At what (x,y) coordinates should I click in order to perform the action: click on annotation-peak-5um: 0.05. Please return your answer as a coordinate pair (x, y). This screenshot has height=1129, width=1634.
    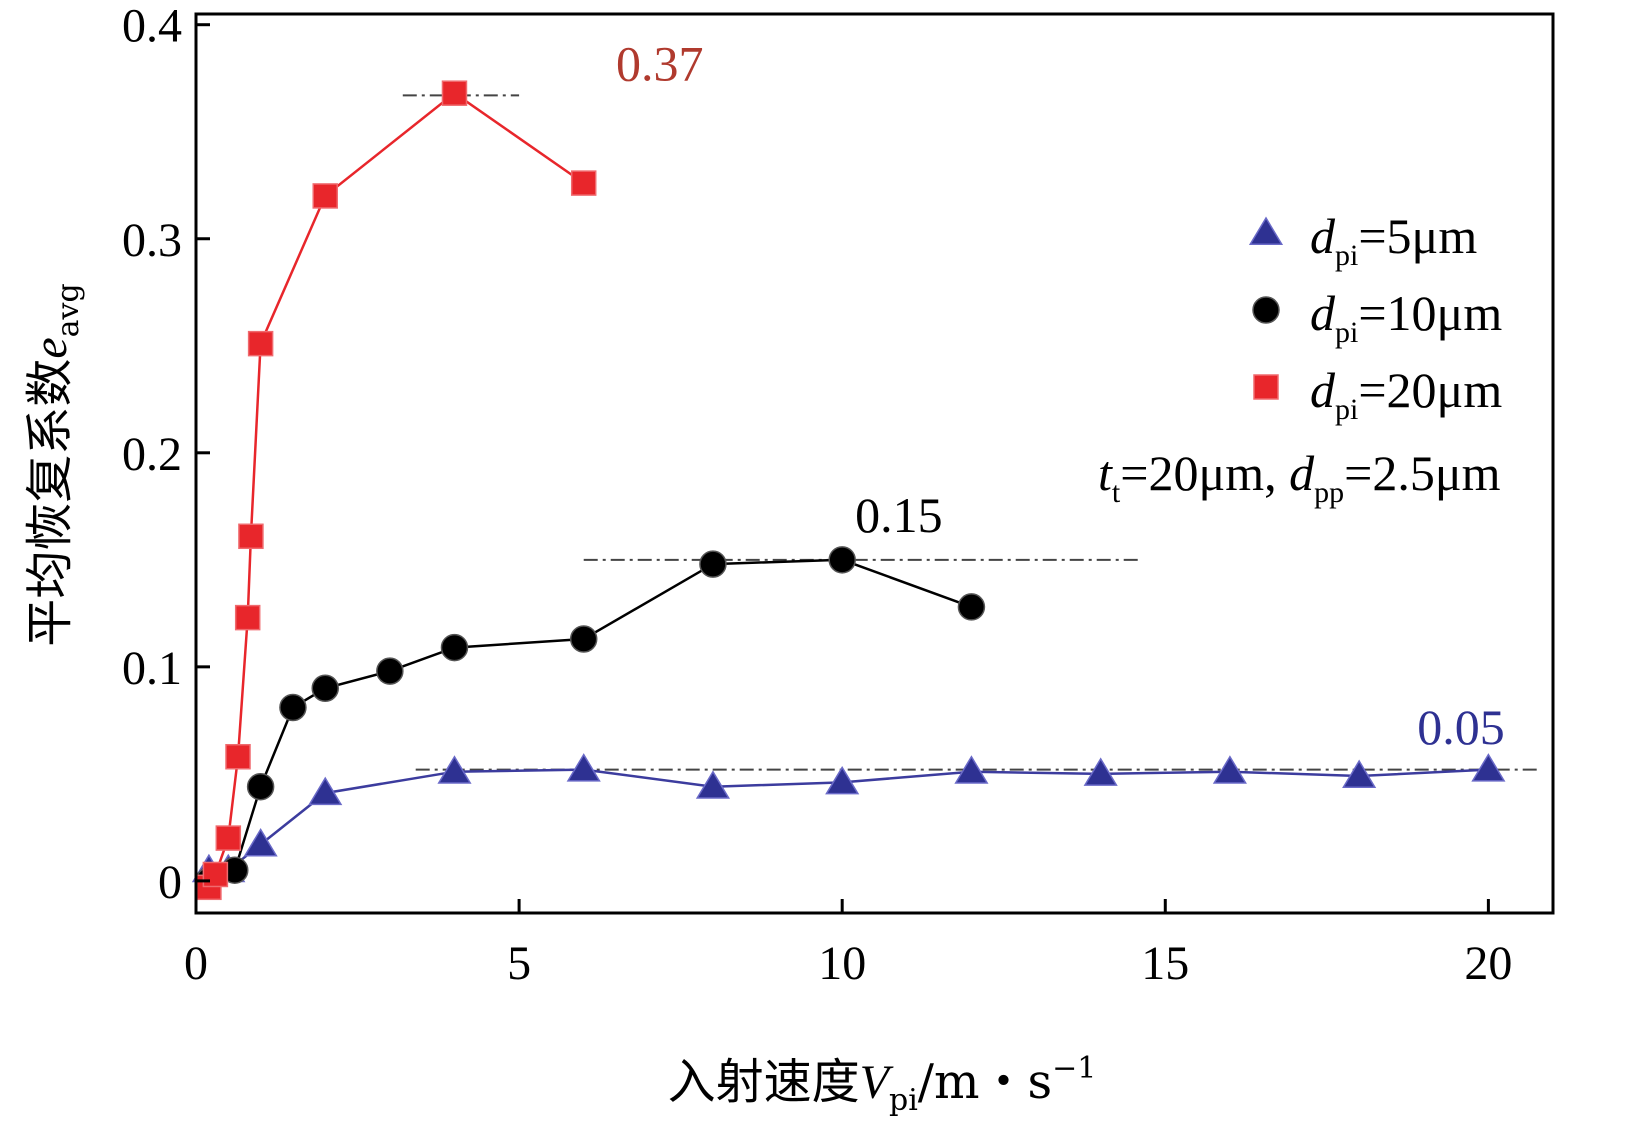
    Looking at the image, I should click on (1461, 727).